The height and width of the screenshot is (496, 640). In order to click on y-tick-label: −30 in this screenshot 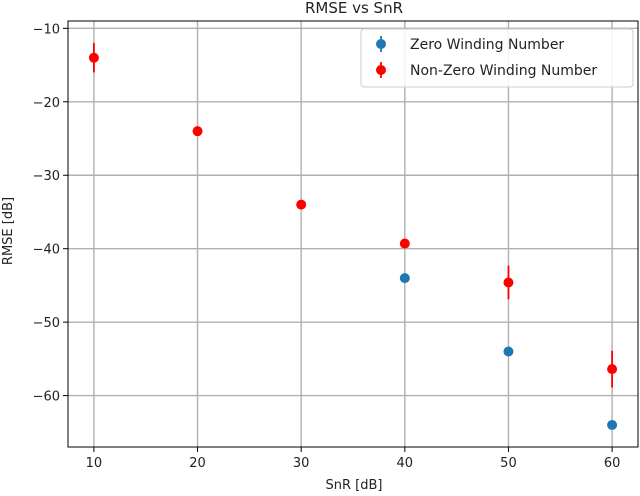, I will do `click(46, 176)`.